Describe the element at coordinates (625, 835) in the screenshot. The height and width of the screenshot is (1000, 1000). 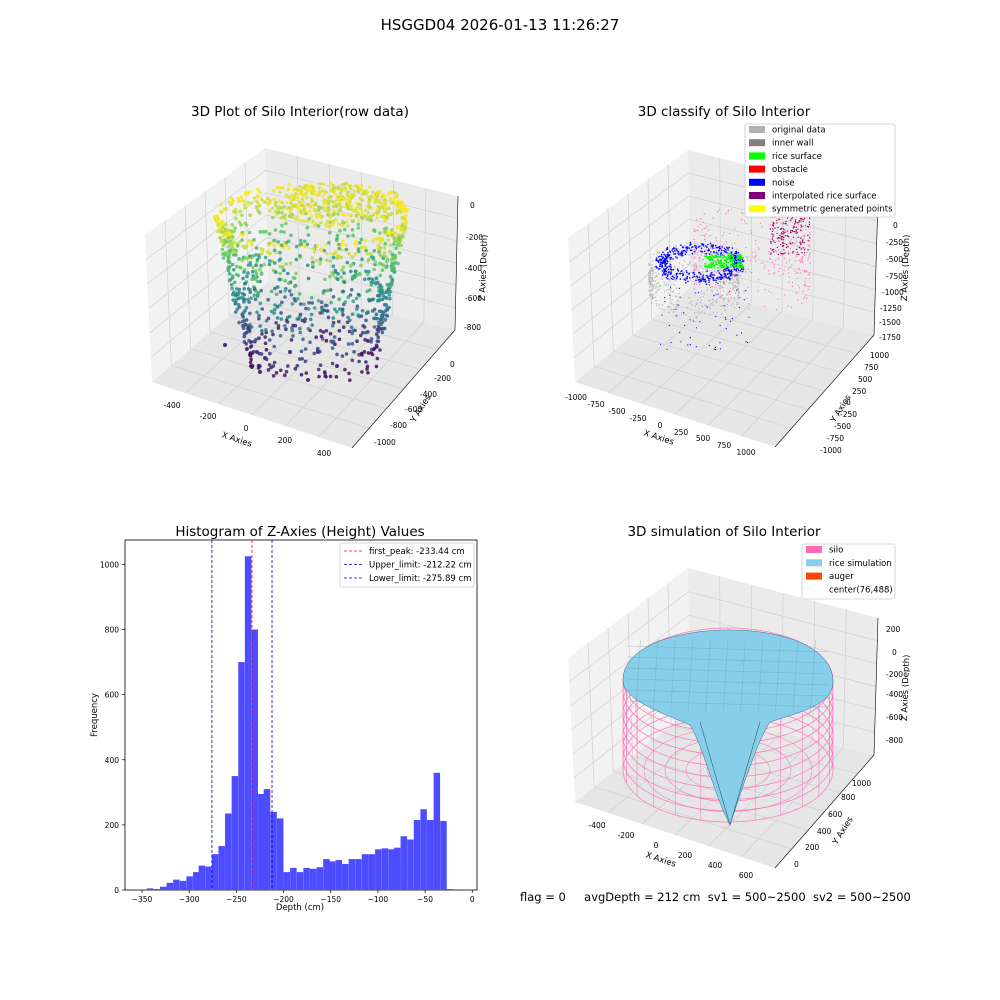
I see `x-tick-label: -200` at that location.